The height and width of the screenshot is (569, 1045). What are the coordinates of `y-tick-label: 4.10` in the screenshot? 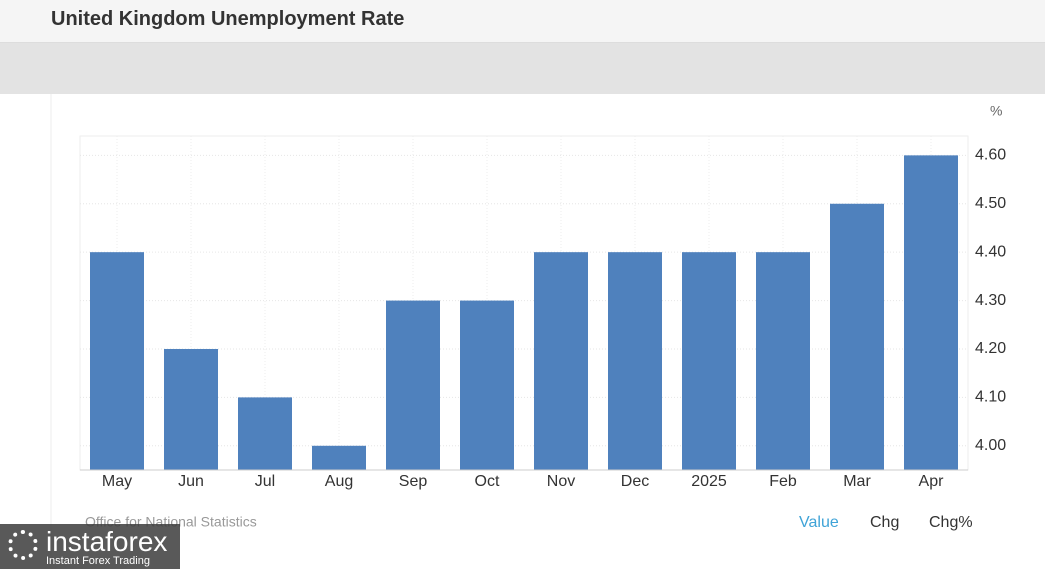 It's located at (990, 397).